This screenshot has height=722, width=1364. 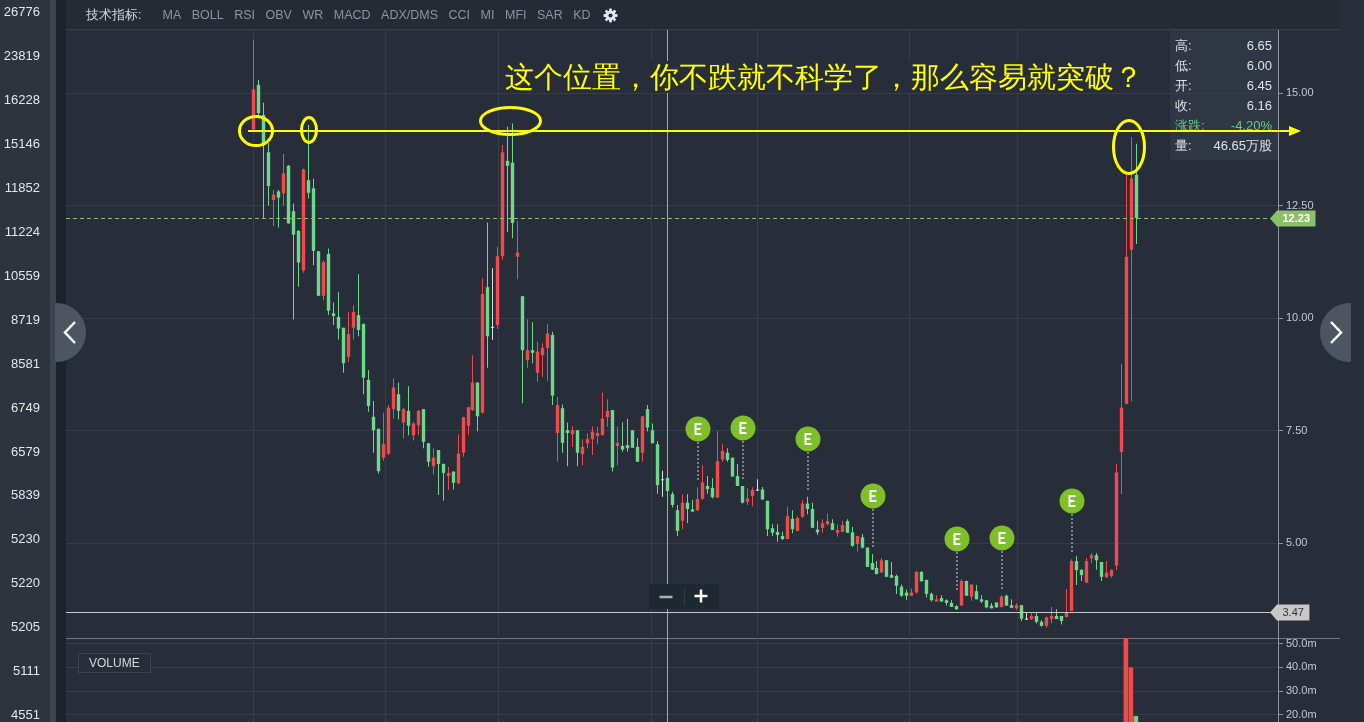 I want to click on text: MFI, so click(x=515, y=15).